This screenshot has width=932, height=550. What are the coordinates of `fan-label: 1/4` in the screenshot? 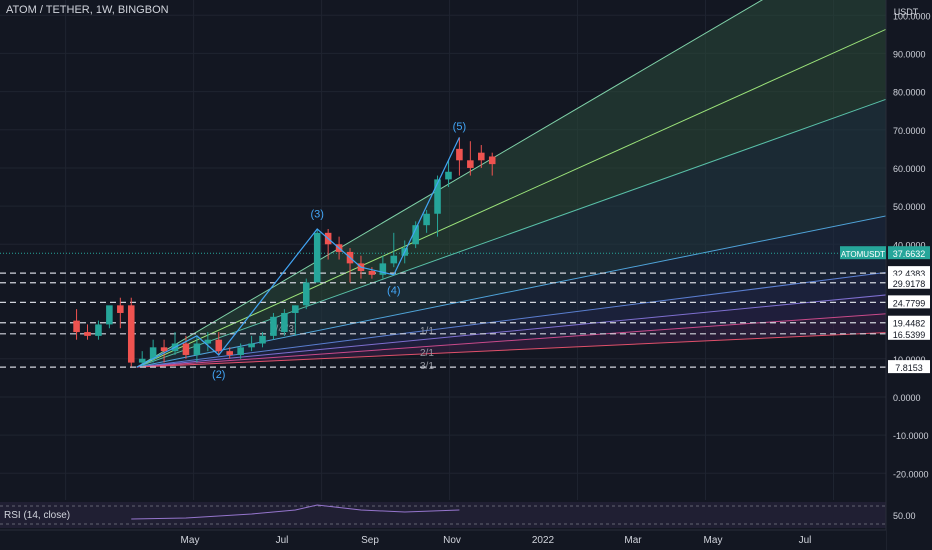 It's located at (277, 329).